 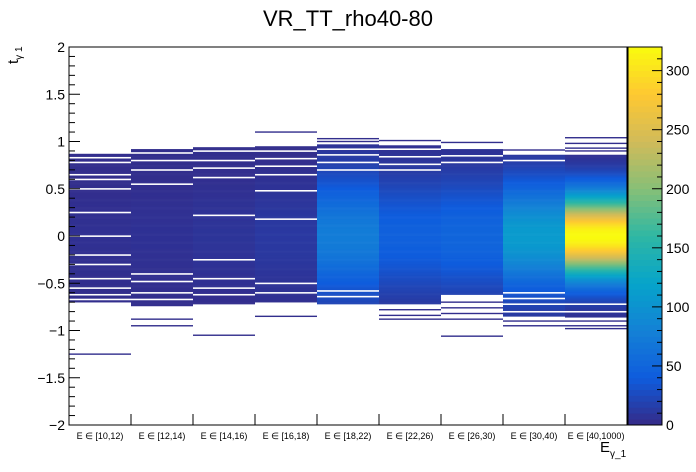 What do you see at coordinates (100, 254) in the screenshot?
I see `heatmap-column` at bounding box center [100, 254].